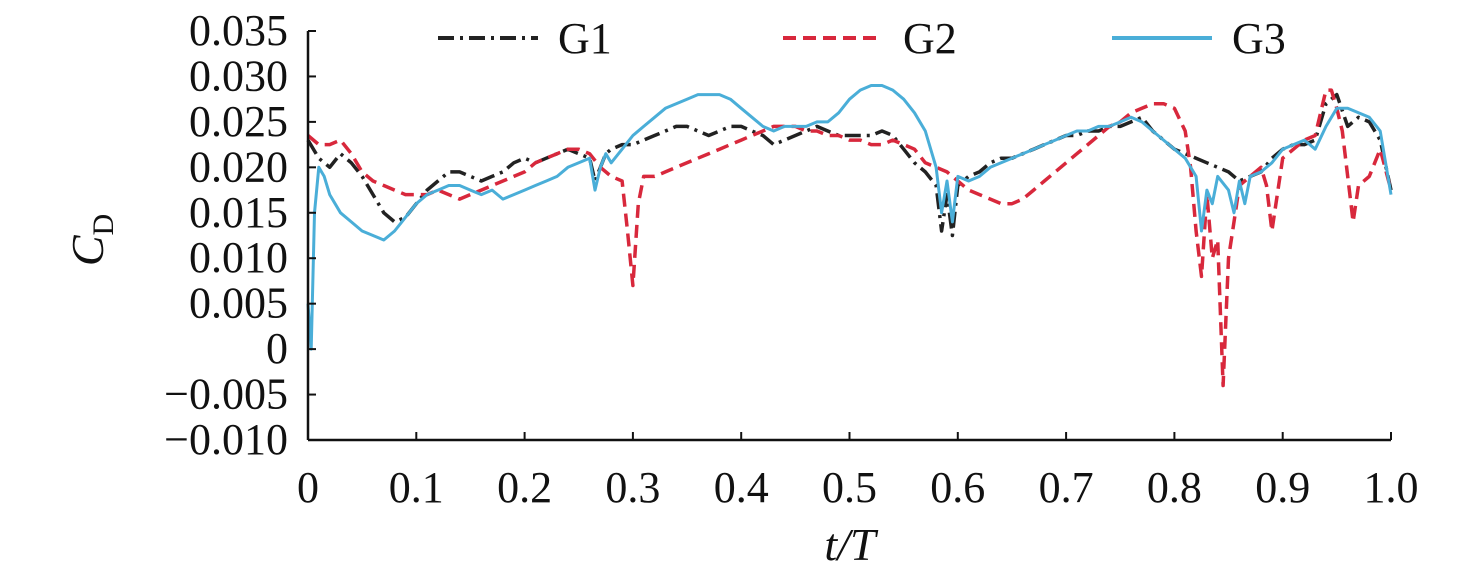  I want to click on x-tick-label: 0.4, so click(741, 487).